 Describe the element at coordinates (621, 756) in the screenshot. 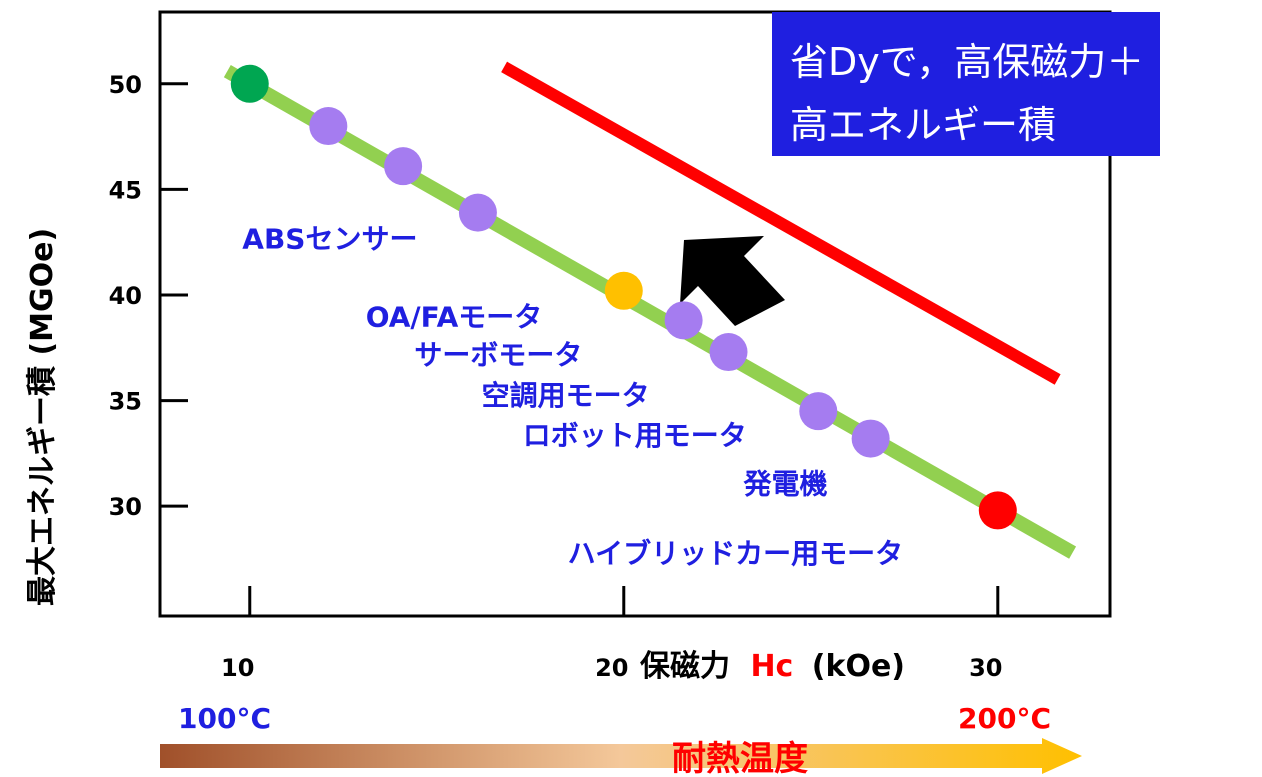

I see `temperature-gradient-arrow` at that location.